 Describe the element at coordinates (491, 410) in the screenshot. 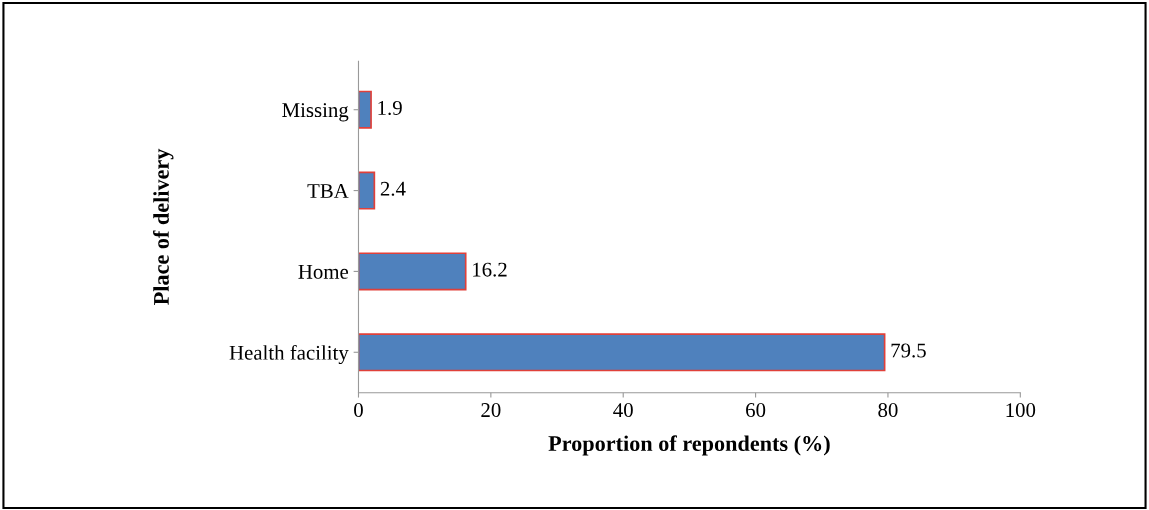

I see `x-tick-label: 20` at that location.